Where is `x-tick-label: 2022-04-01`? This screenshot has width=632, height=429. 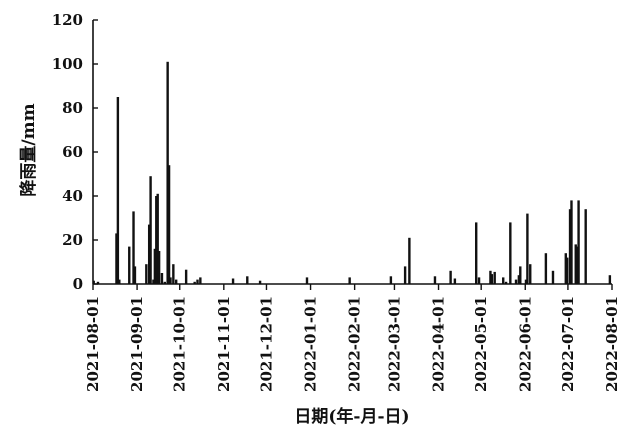 x-tick-label: 2022-04-01 is located at coordinates (439, 344).